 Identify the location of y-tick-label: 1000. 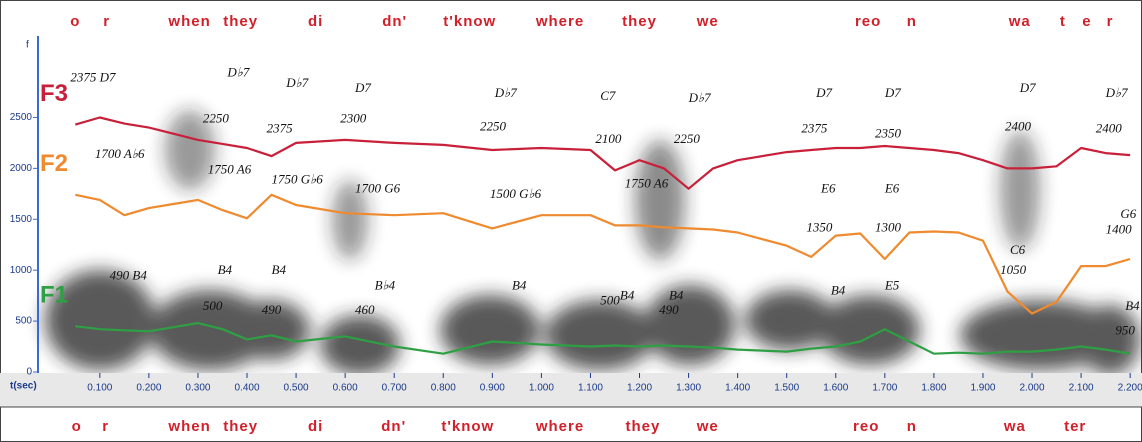
(21, 270).